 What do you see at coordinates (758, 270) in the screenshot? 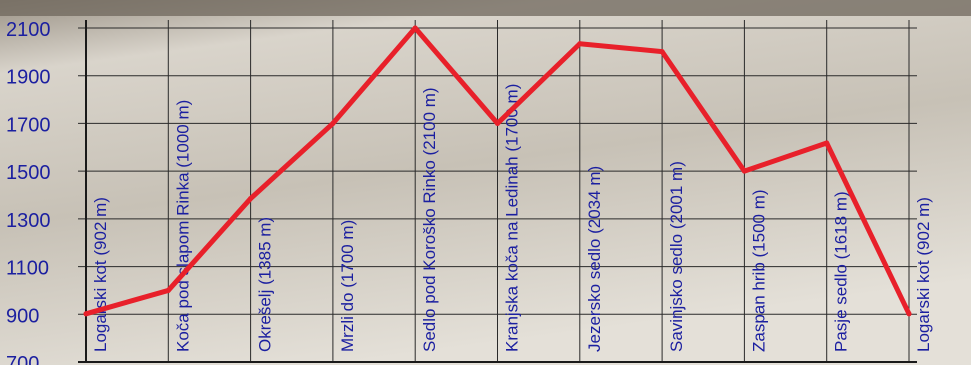
I see `x-category-label: Zaspan hrib (1500 m)` at bounding box center [758, 270].